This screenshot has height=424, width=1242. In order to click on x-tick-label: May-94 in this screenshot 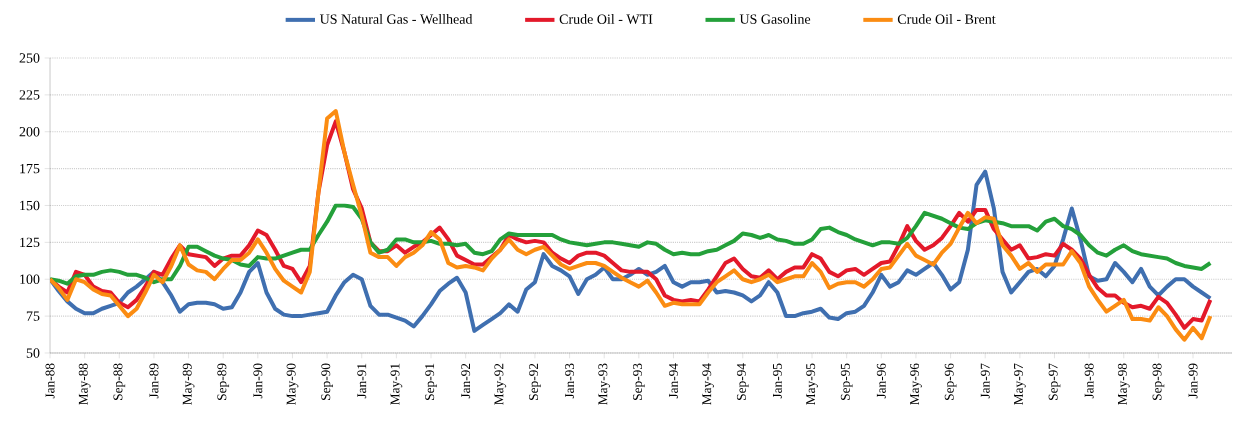, I will do `click(708, 384)`.